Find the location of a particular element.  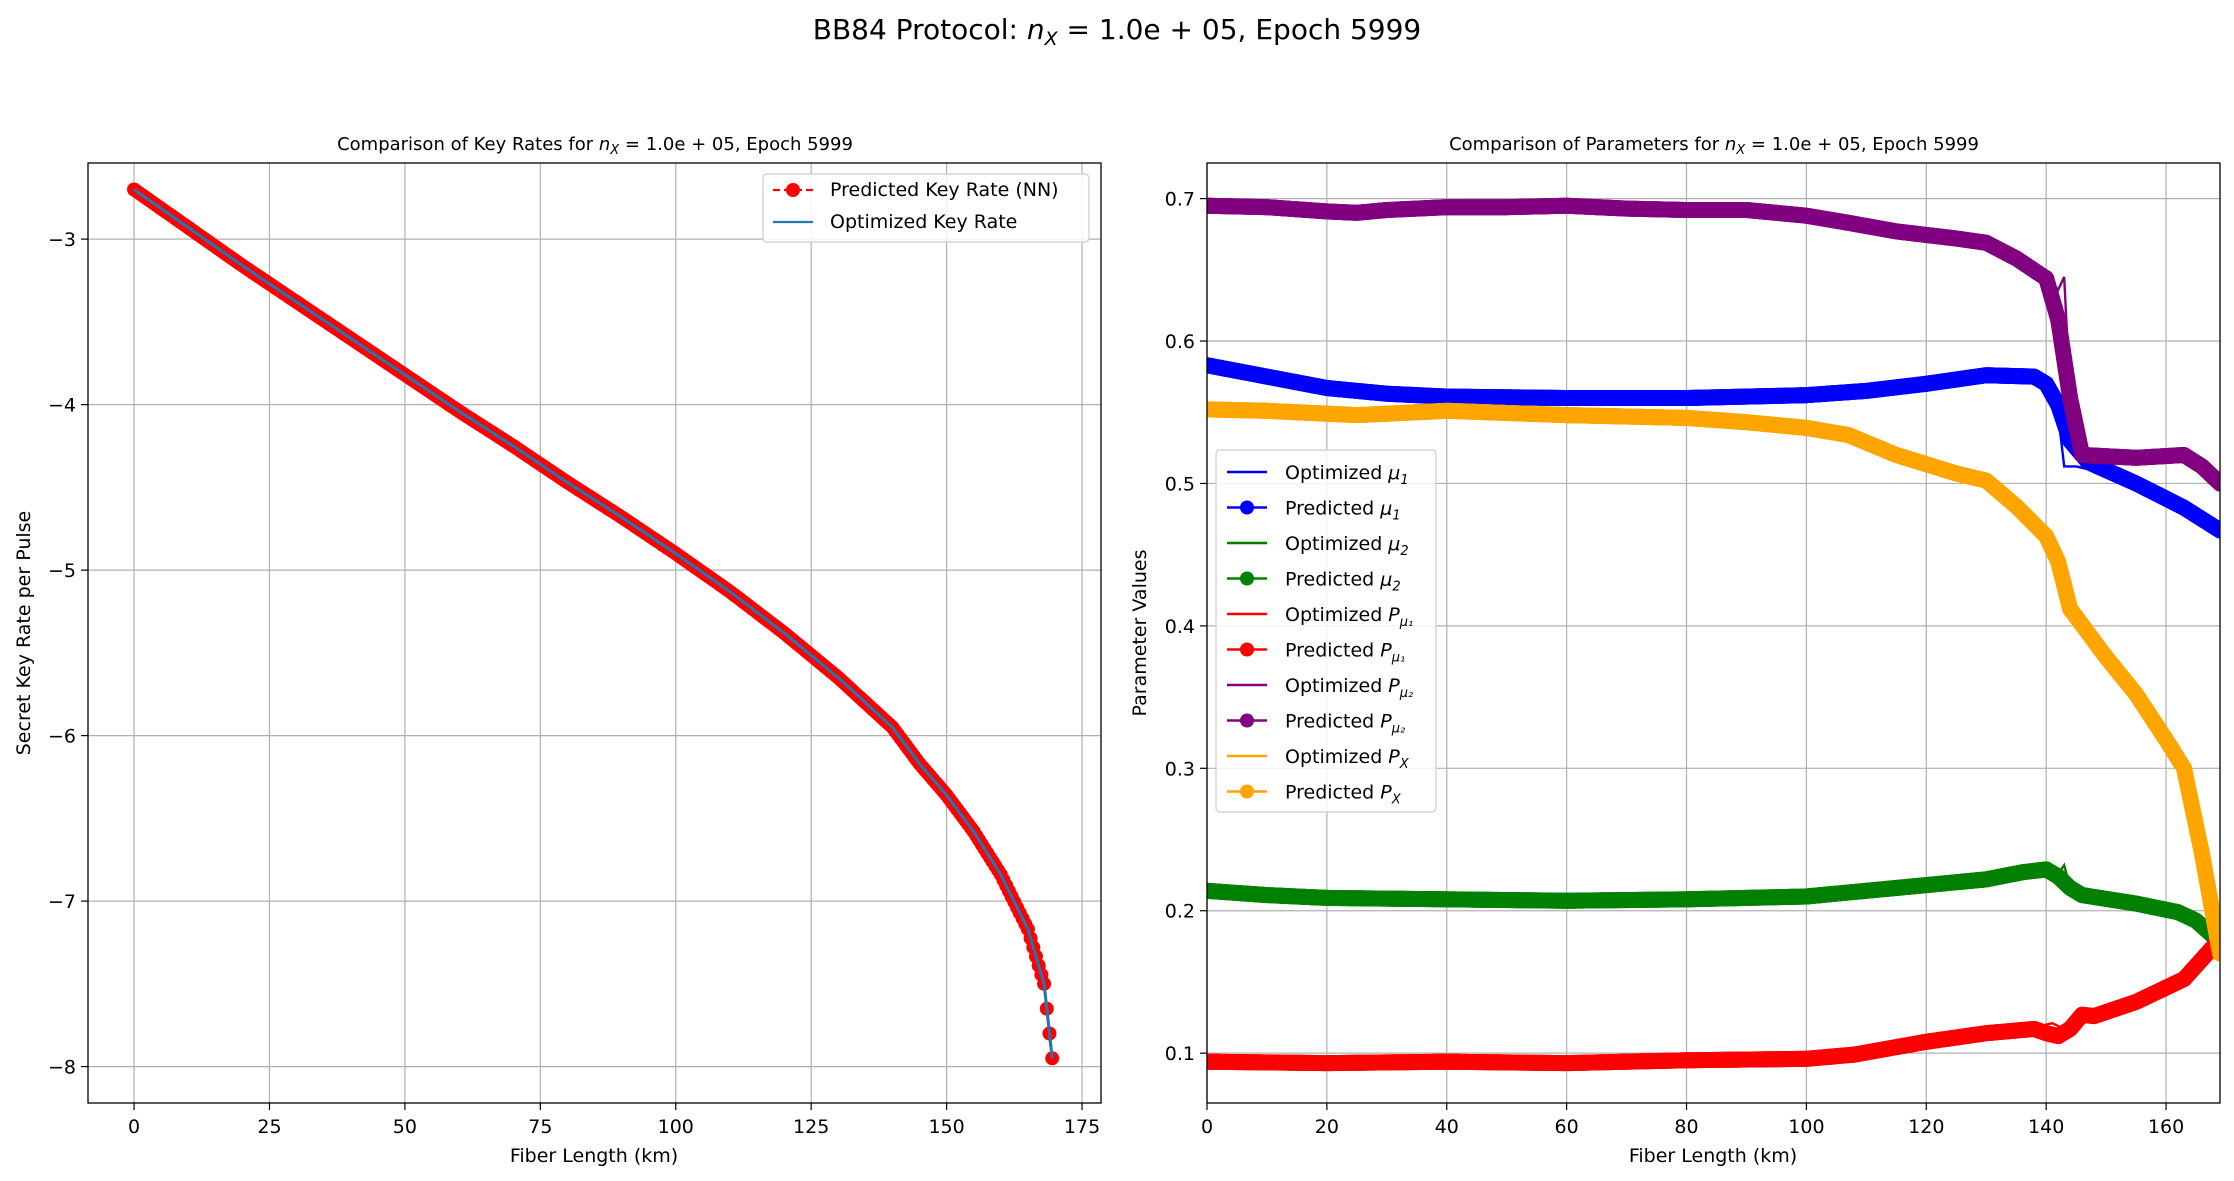

parameters-x-axis-label: Fiber Length (km) is located at coordinates (1713, 1156).